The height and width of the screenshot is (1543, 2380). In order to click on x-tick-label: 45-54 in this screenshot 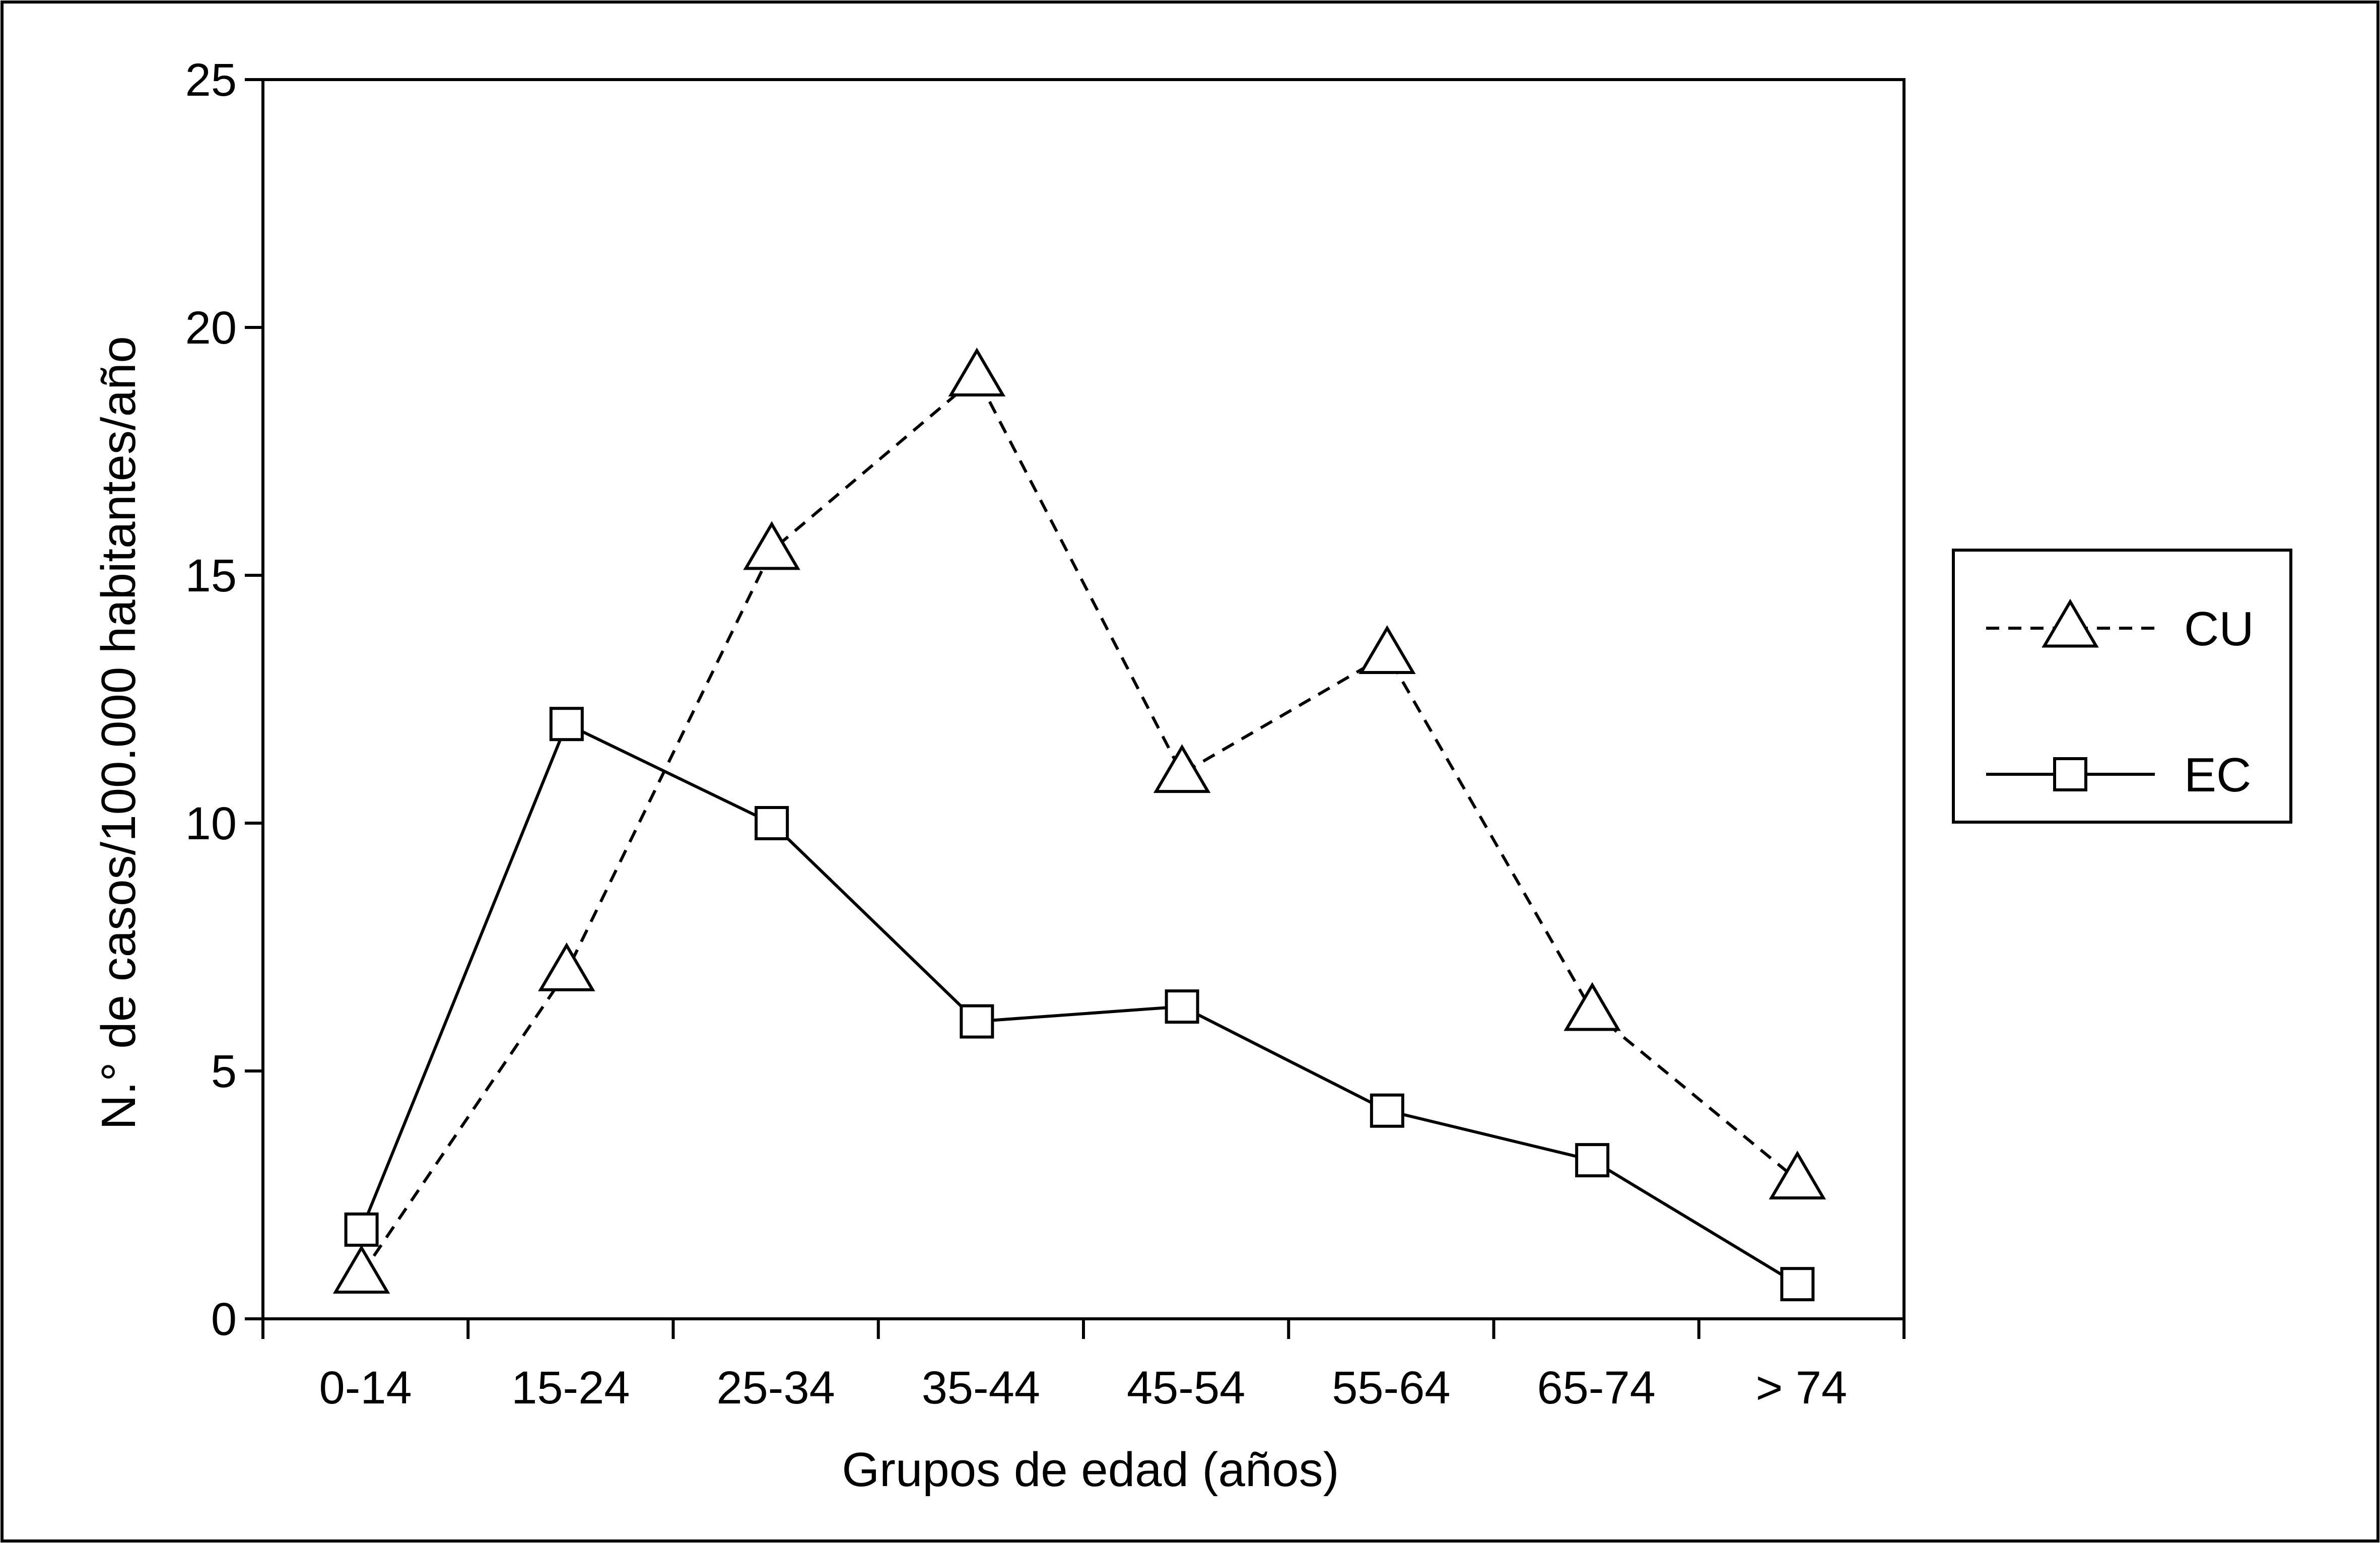, I will do `click(1186, 1388)`.